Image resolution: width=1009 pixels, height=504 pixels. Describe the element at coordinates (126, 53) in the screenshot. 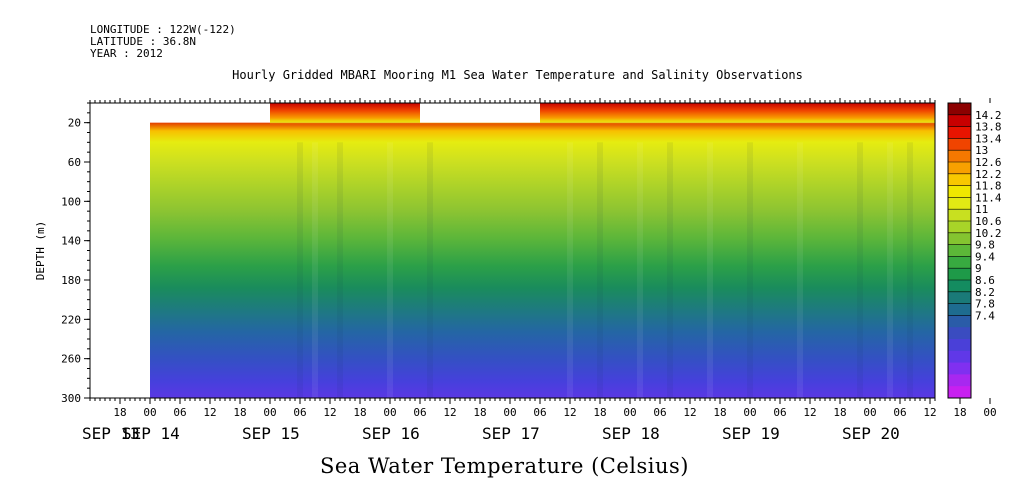

I see `year-label: YEAR : 2012` at that location.